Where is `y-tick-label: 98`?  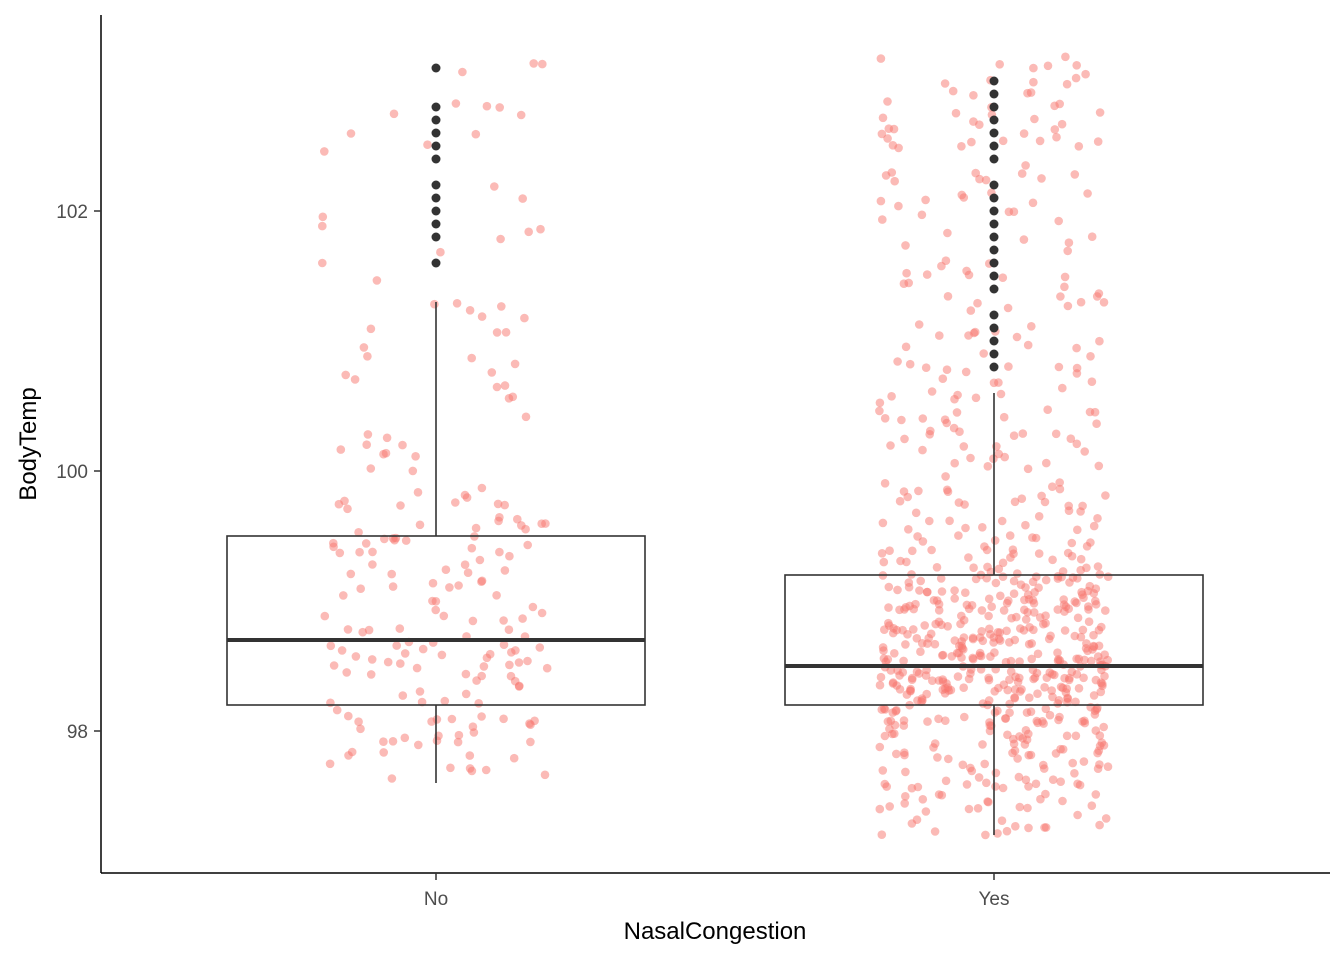
y-tick-label: 98 is located at coordinates (77, 732).